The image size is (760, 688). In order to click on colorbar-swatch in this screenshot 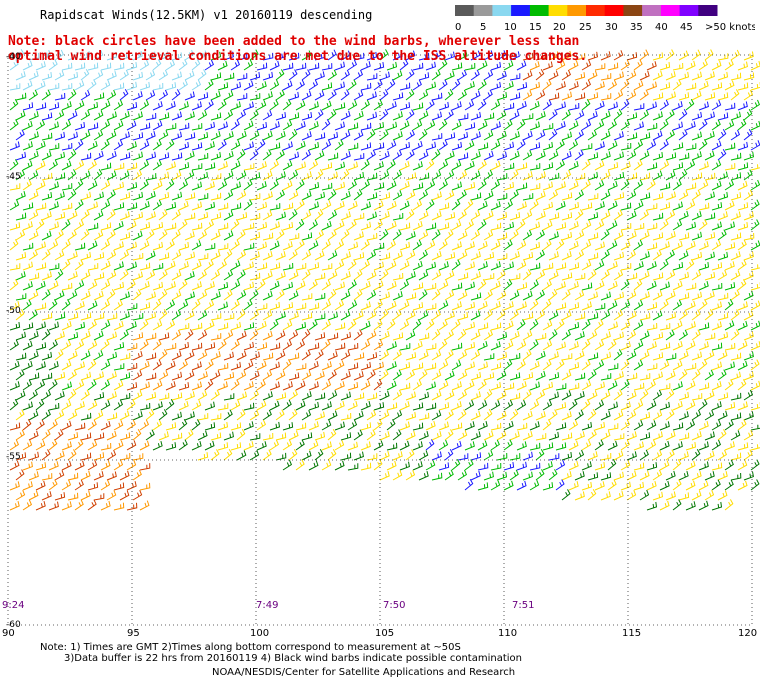, I will do `click(596, 10)`.